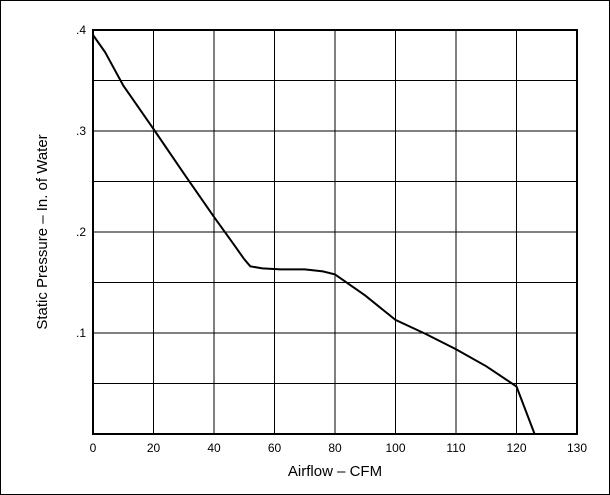 The height and width of the screenshot is (495, 610). Describe the element at coordinates (81, 333) in the screenshot. I see `y-tick-label: .1` at that location.